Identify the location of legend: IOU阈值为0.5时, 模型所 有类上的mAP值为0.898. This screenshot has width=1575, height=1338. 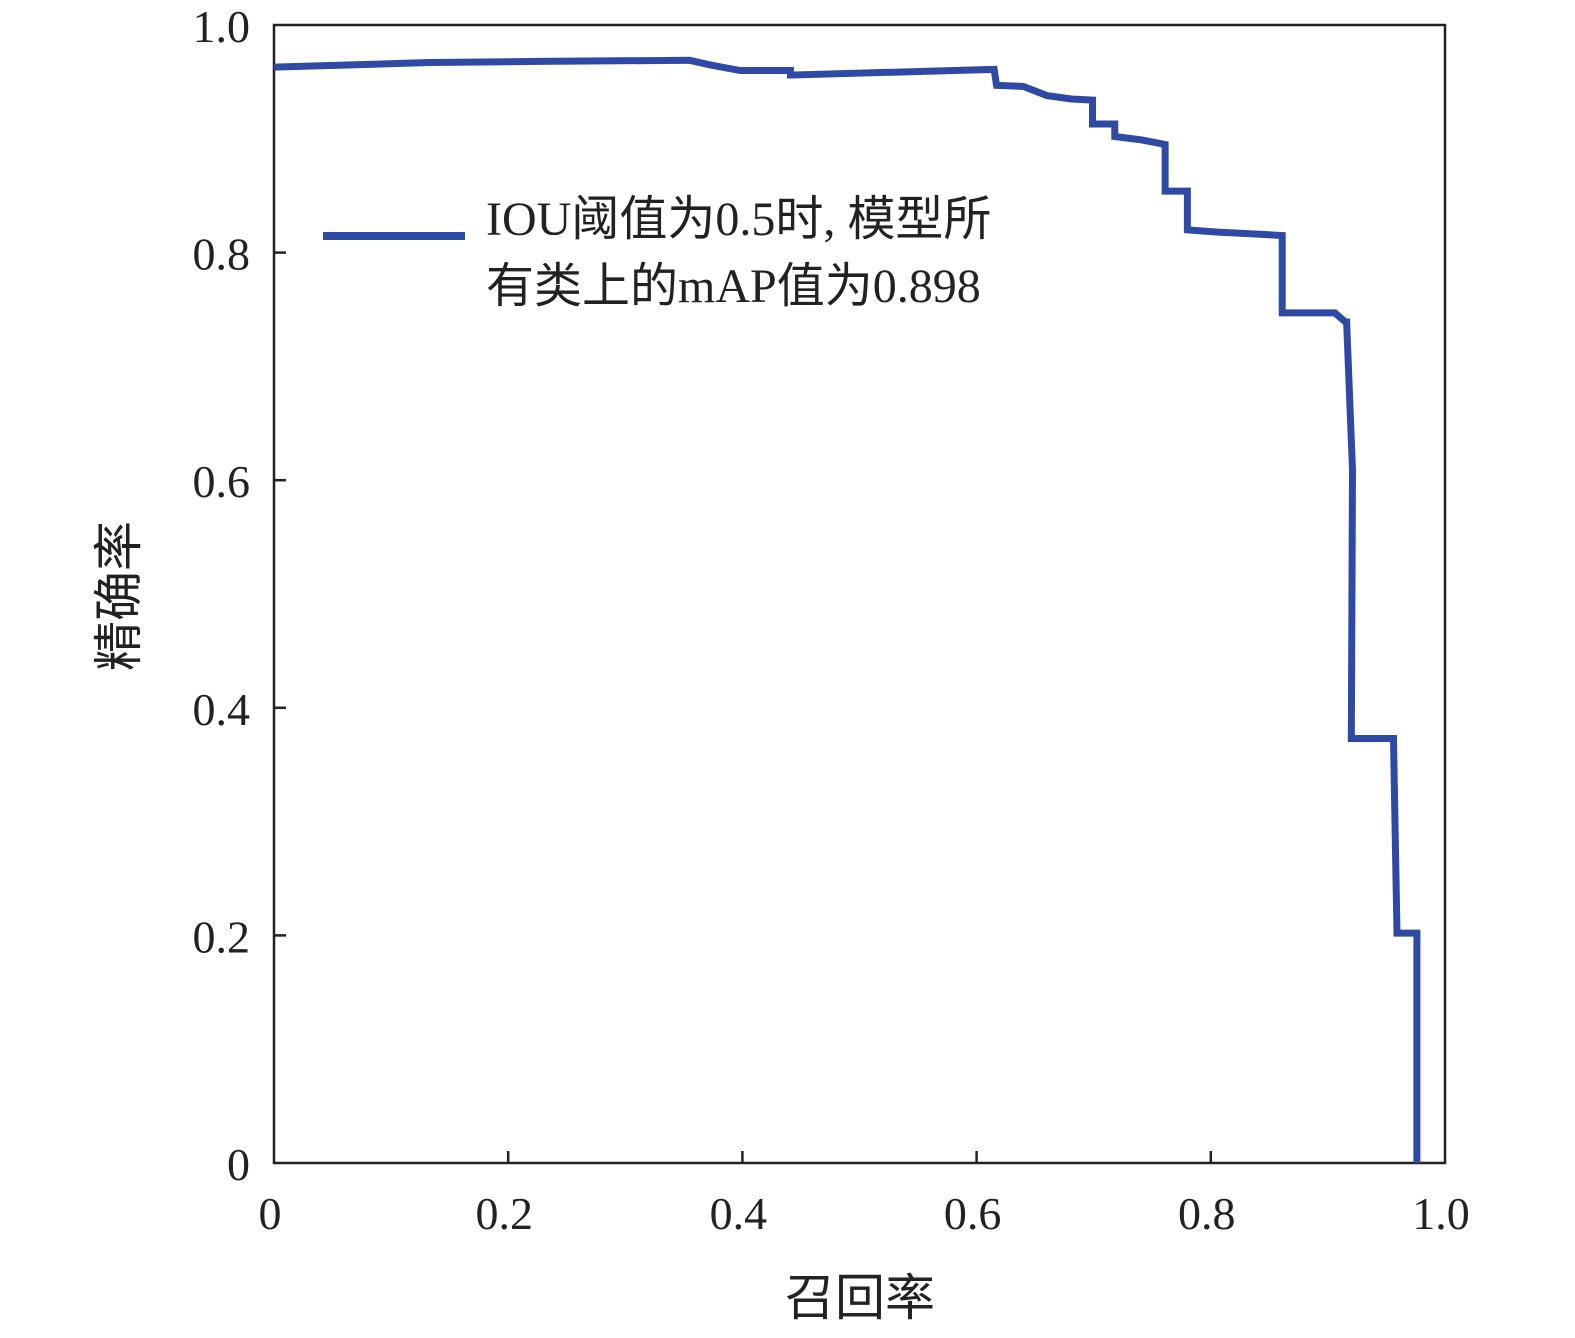
(657, 253).